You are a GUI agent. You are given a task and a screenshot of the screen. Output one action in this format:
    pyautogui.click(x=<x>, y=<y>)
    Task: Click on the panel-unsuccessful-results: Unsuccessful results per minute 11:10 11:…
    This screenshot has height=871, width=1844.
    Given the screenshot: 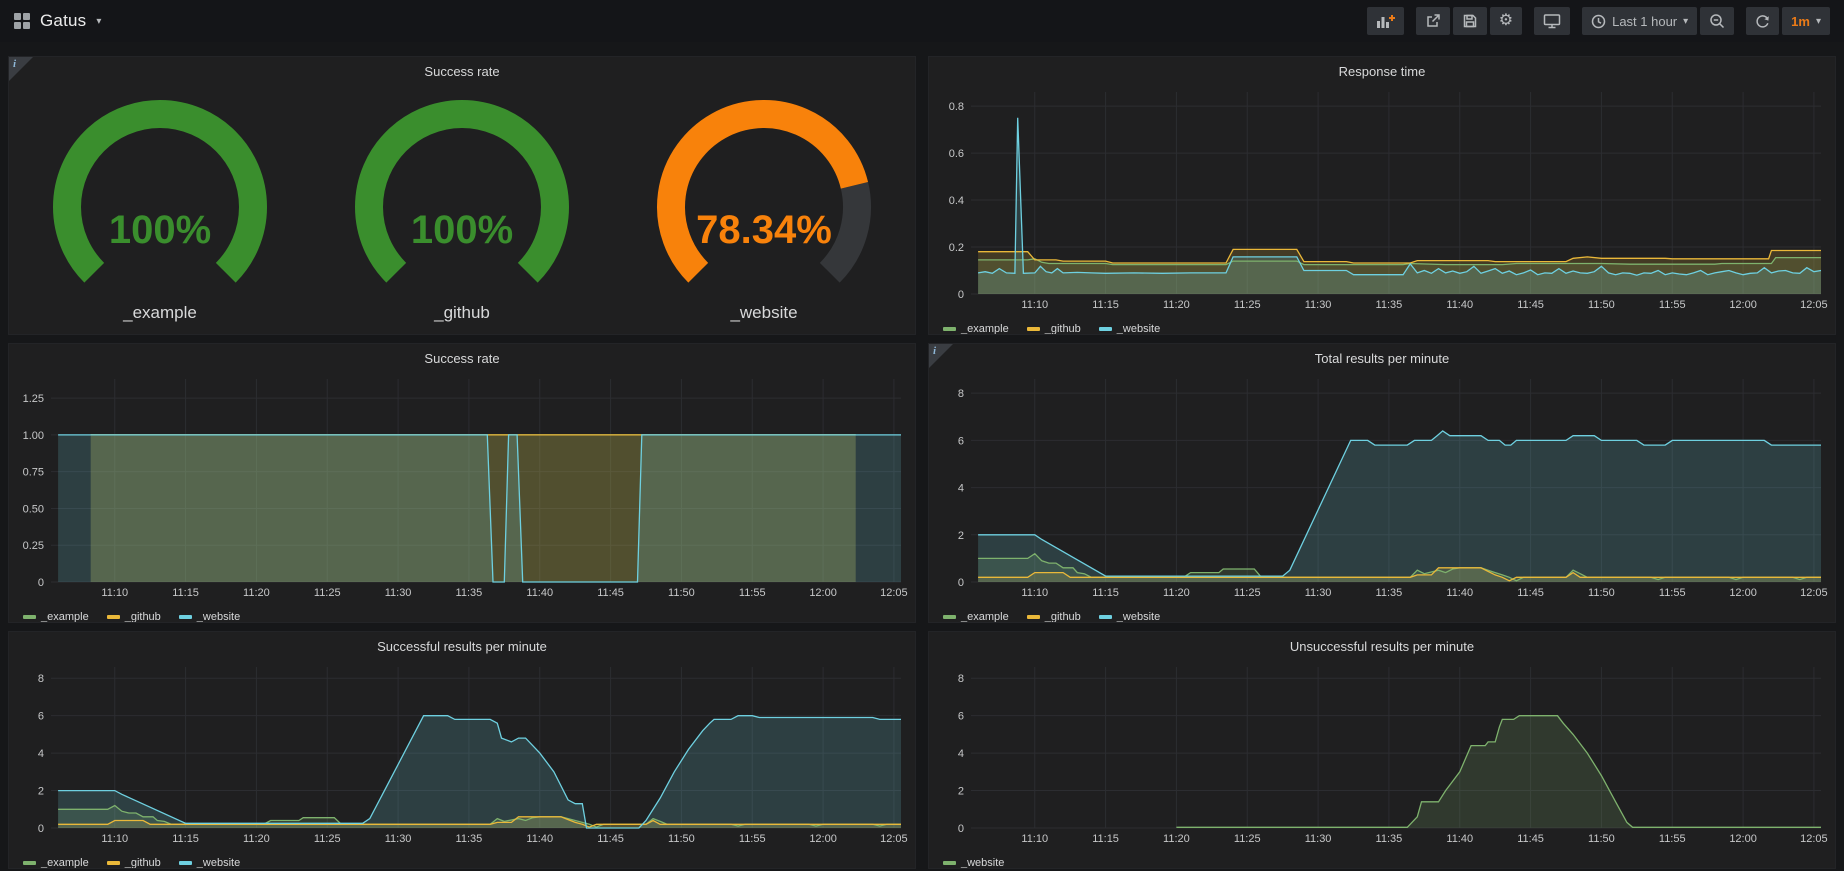 What is the action you would take?
    pyautogui.click(x=1382, y=750)
    